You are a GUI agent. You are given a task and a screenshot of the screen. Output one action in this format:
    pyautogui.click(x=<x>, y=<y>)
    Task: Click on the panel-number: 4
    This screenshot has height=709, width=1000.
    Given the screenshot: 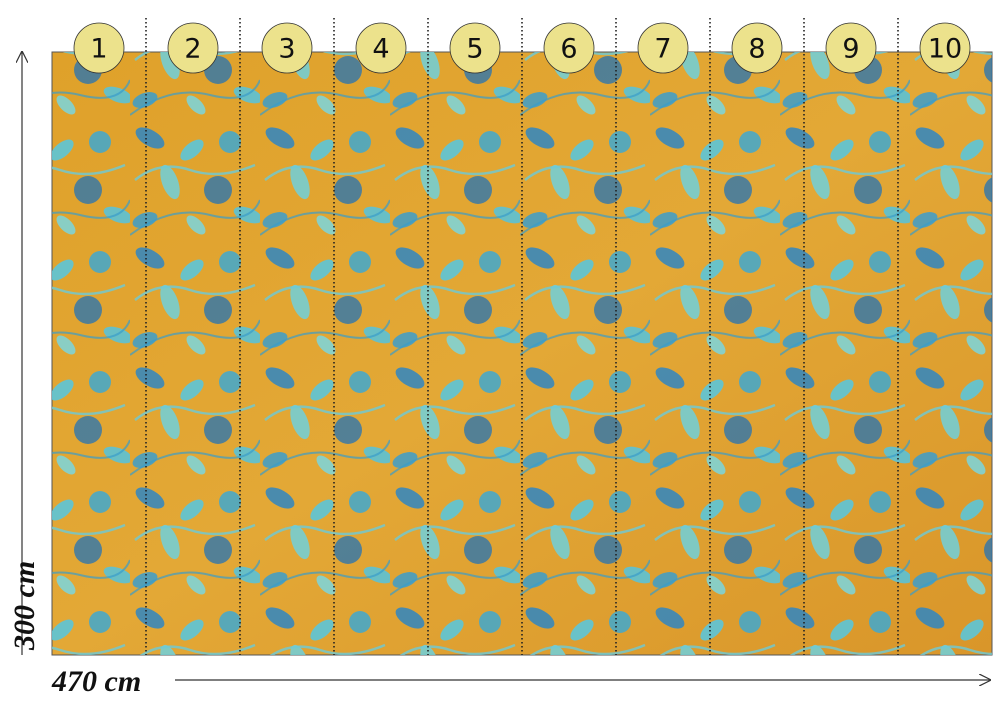 What is the action you would take?
    pyautogui.click(x=380, y=49)
    